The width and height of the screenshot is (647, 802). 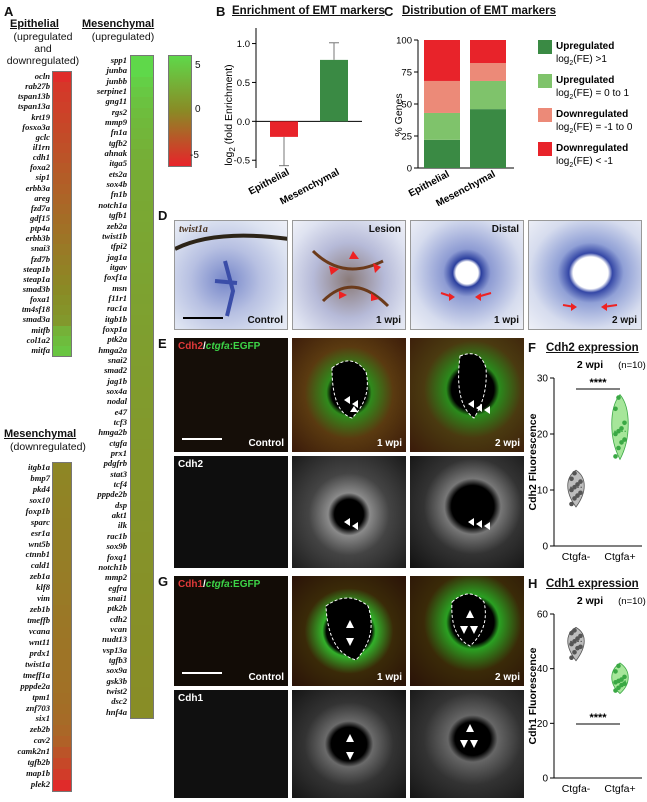 I want to click on epithelial-gene-label: tspan13a, so click(x=34, y=106).